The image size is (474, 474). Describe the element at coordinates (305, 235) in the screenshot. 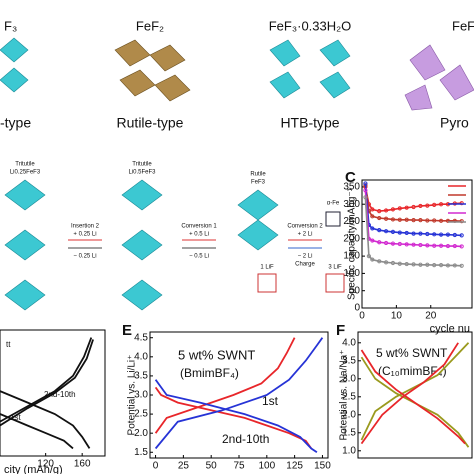

I see `step-forward: + 2 Li` at that location.